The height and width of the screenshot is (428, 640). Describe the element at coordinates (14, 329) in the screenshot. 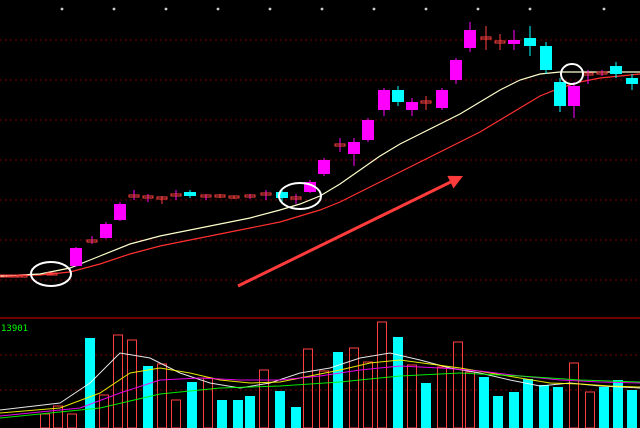

I see `volume-readout: 13901` at that location.